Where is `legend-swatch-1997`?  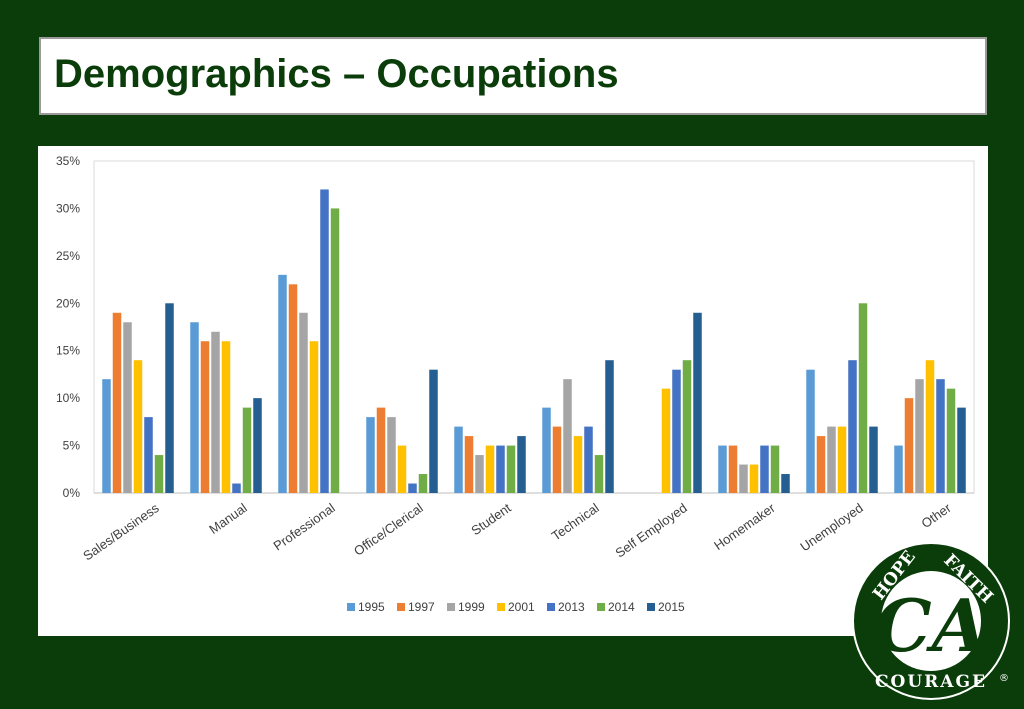 legend-swatch-1997 is located at coordinates (401, 607).